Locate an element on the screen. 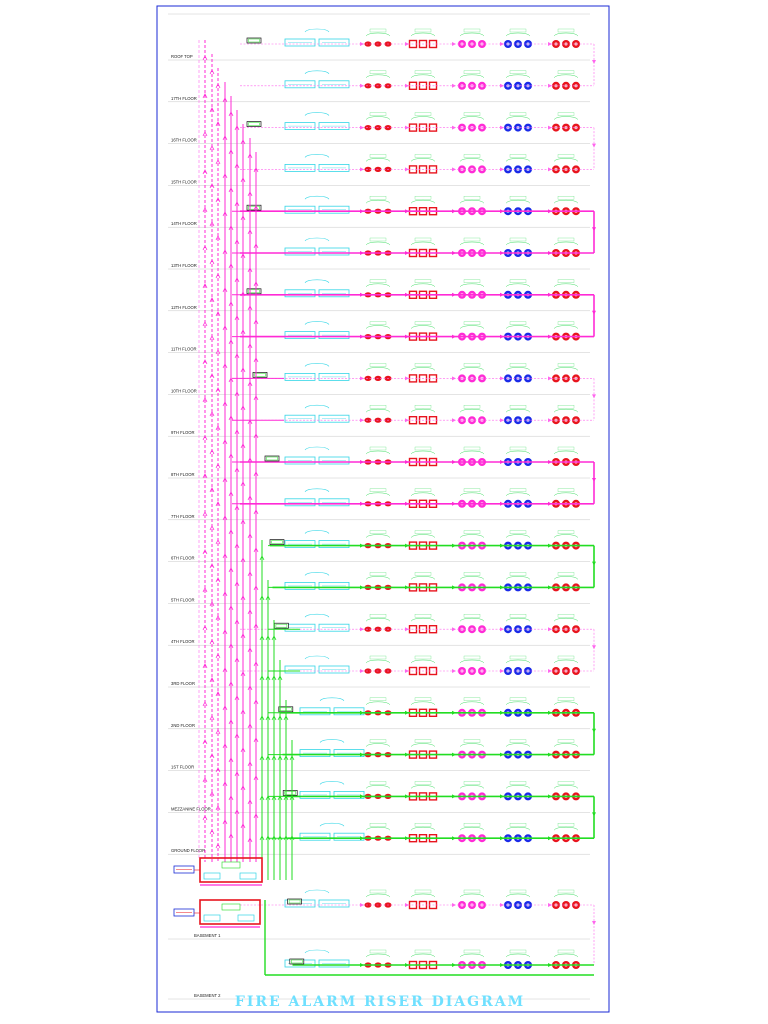 The width and height of the screenshot is (768, 1024). floor-label: 3RD FLOOR is located at coordinates (183, 683).